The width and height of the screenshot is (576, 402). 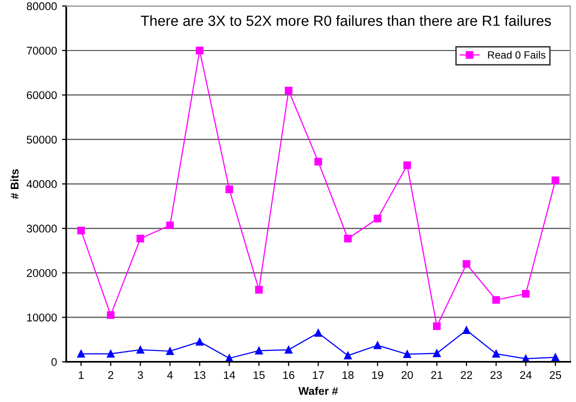 What do you see at coordinates (466, 375) in the screenshot?
I see `x-tick-label: 22` at bounding box center [466, 375].